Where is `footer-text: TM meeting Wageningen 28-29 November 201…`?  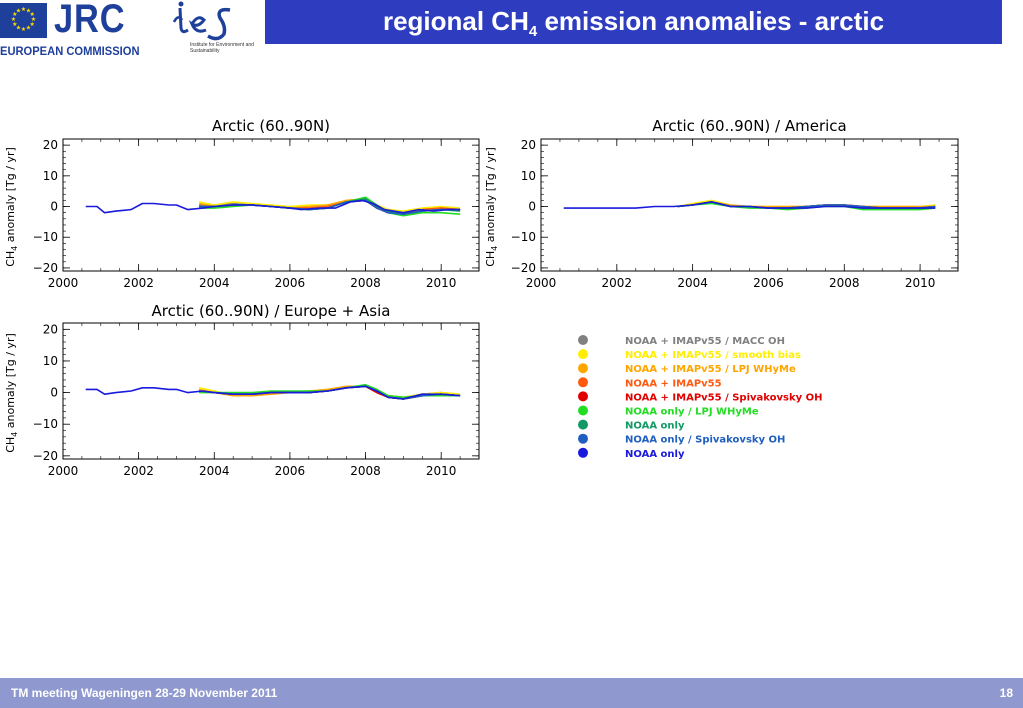 footer-text: TM meeting Wageningen 28-29 November 201… is located at coordinates (144, 693).